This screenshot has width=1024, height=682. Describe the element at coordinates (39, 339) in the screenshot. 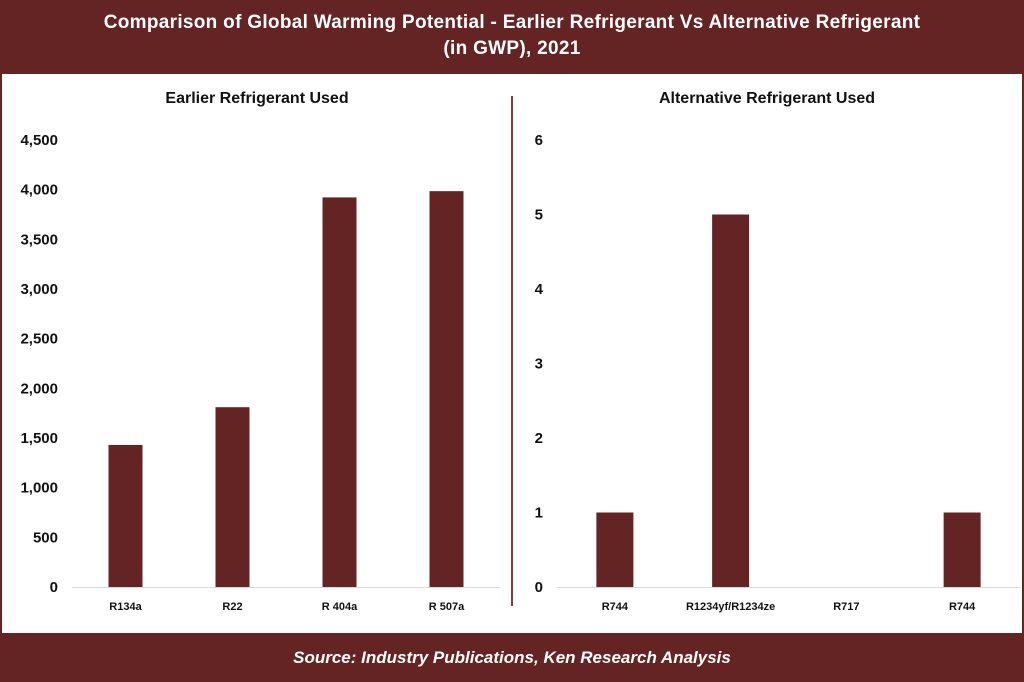

I see `y-tick-label: 2,500` at that location.